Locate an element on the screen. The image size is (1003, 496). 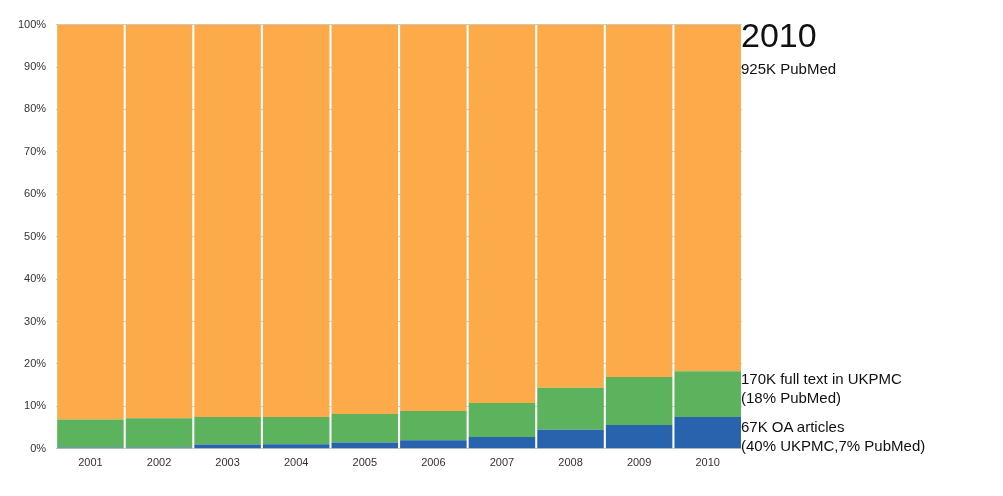
x-tick-label: 2005 is located at coordinates (365, 462).